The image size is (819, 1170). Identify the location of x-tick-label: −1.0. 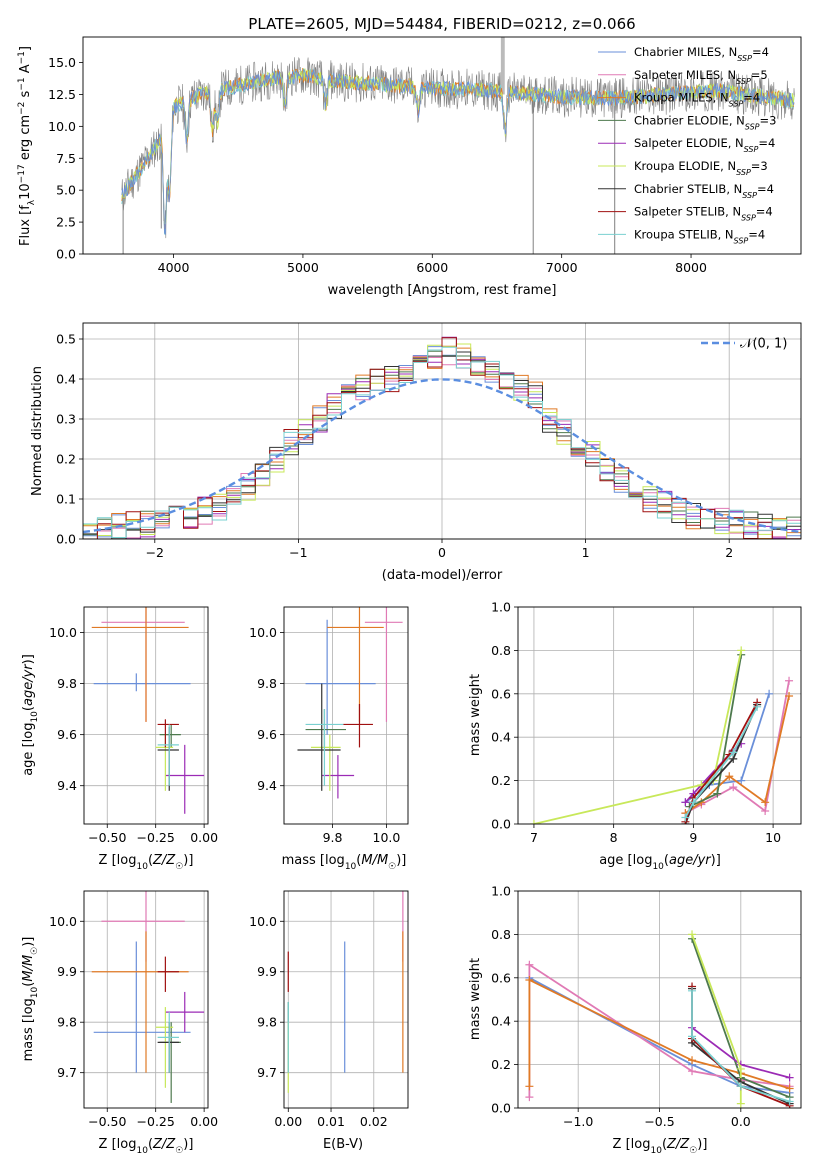
(578, 1121).